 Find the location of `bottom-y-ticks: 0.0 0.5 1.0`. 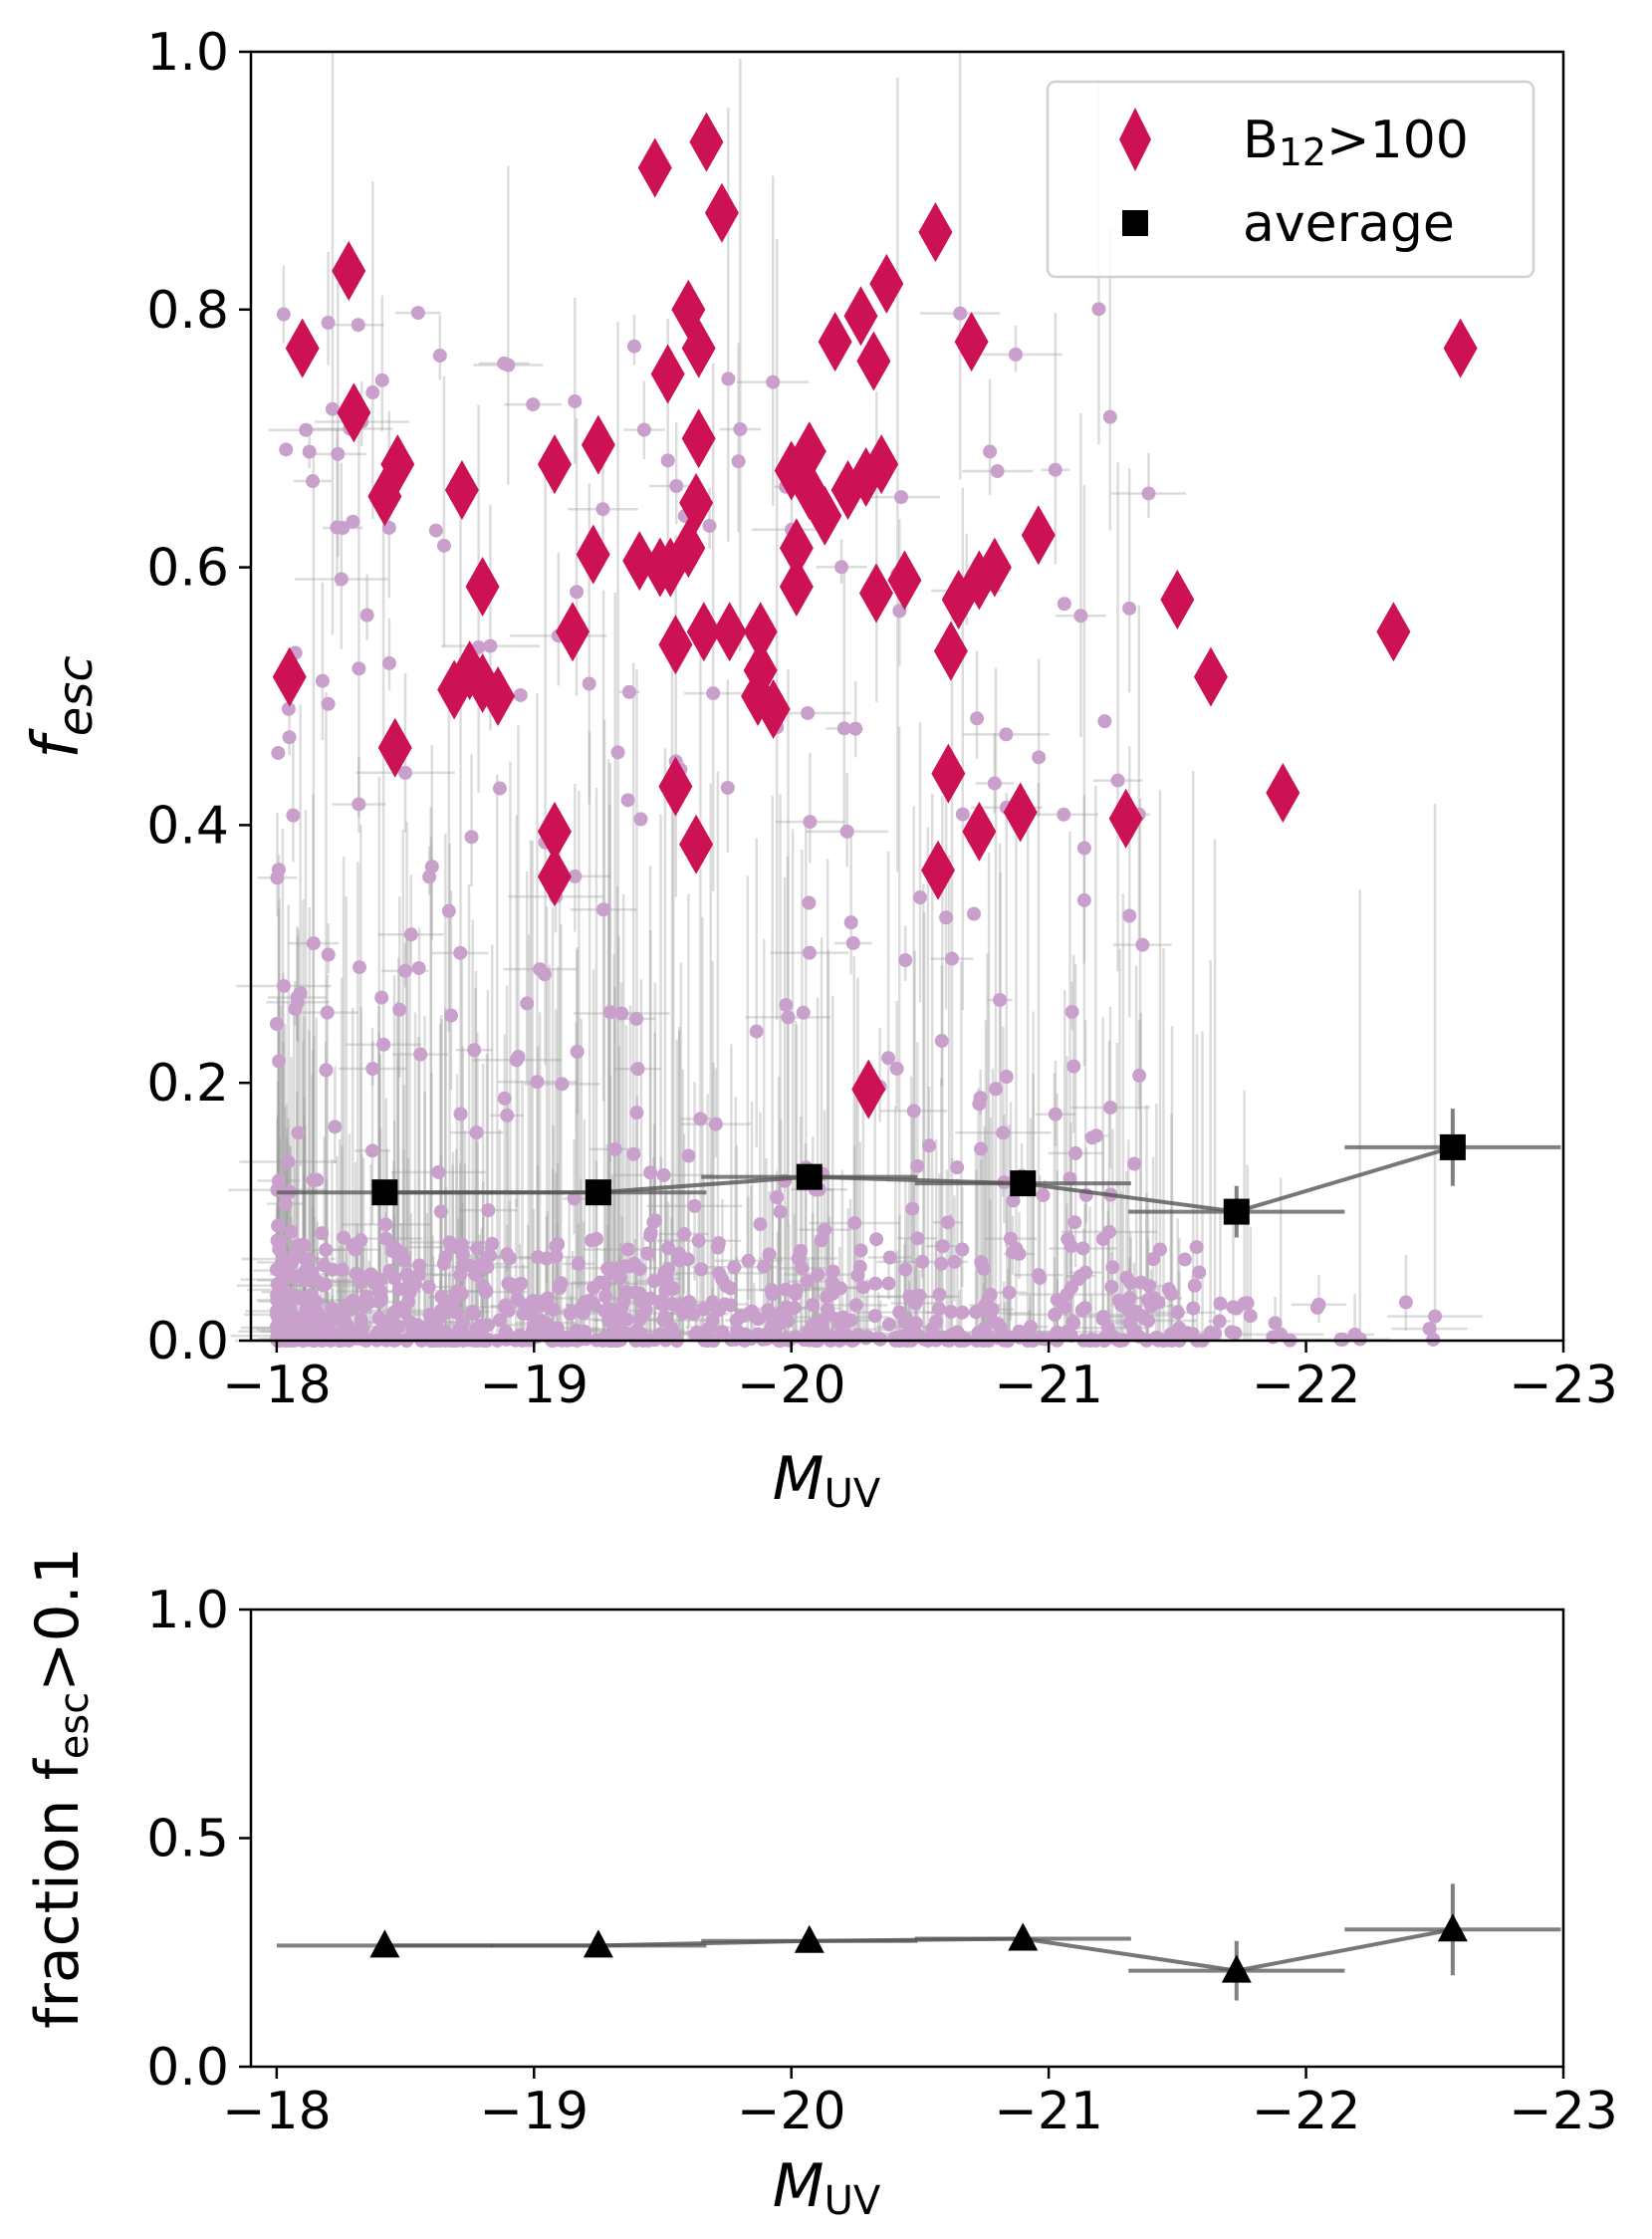

bottom-y-ticks: 0.0 0.5 1.0 is located at coordinates (198, 1839).